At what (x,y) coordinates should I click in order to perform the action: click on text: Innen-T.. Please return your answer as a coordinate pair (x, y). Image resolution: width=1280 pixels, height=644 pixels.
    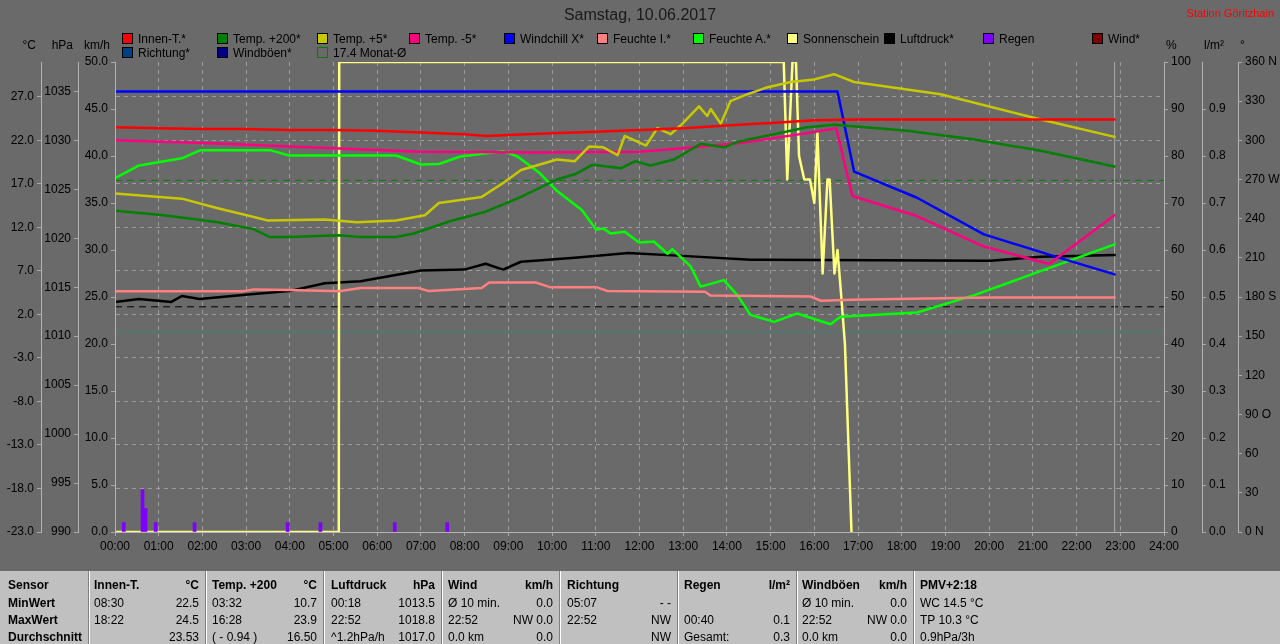
    Looking at the image, I should click on (117, 585).